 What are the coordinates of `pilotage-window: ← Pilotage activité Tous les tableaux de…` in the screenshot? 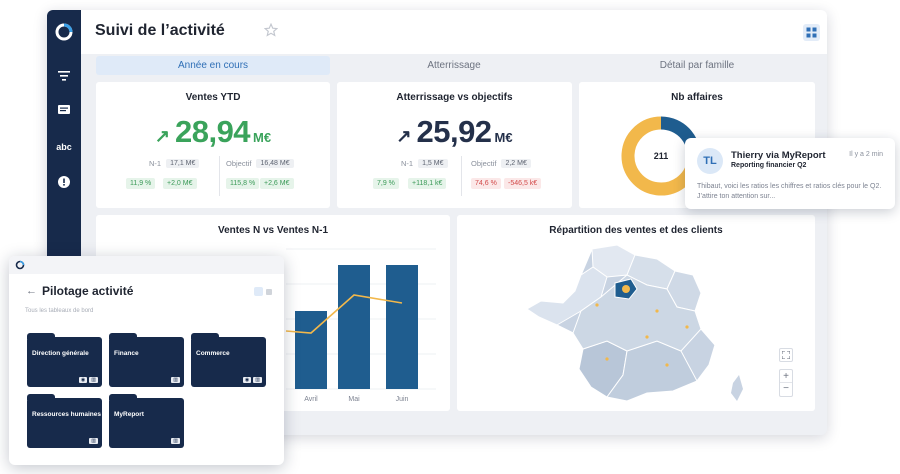 It's located at (146, 360).